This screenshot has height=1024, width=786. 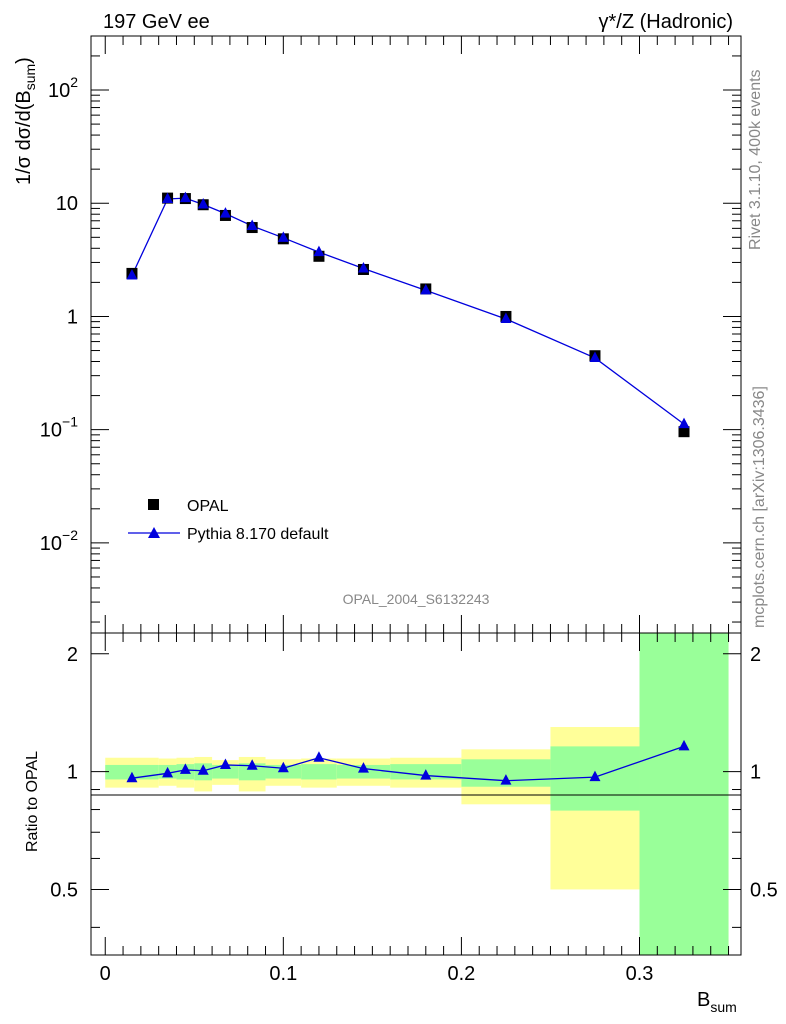 What do you see at coordinates (32, 801) in the screenshot?
I see `ratio-ylabel: Ratio to OPAL` at bounding box center [32, 801].